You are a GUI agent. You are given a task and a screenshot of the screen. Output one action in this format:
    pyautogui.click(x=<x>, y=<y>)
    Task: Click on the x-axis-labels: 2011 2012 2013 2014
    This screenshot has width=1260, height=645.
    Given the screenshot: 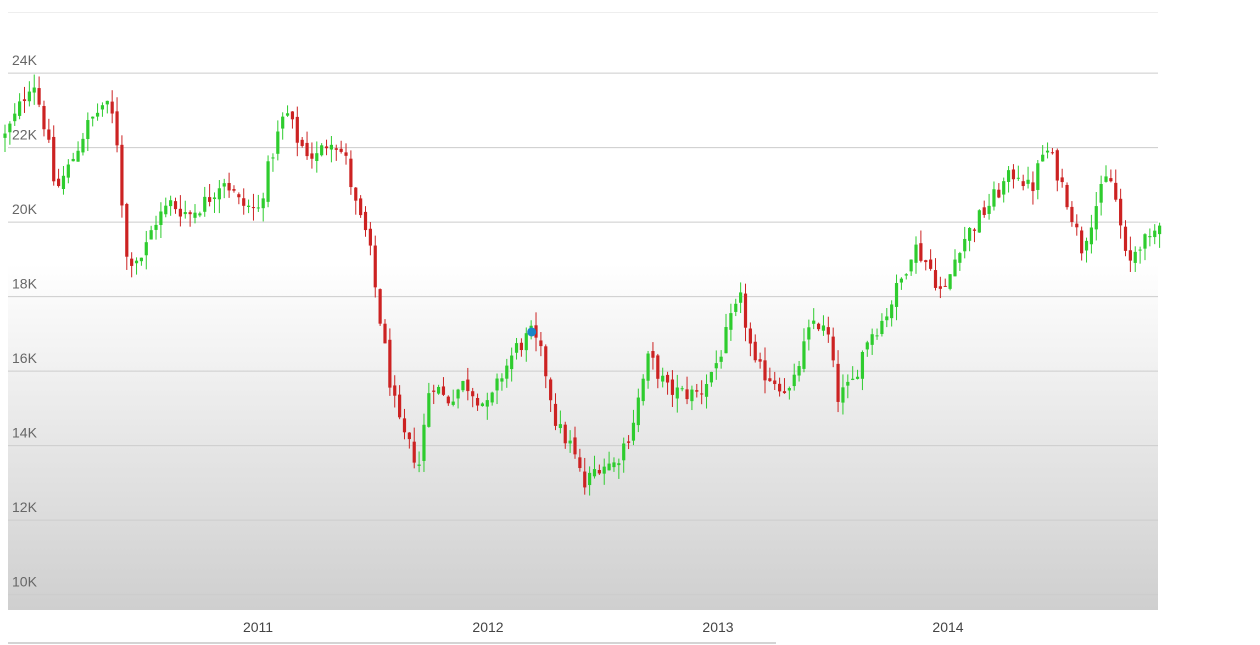 What is the action you would take?
    pyautogui.click(x=603, y=627)
    